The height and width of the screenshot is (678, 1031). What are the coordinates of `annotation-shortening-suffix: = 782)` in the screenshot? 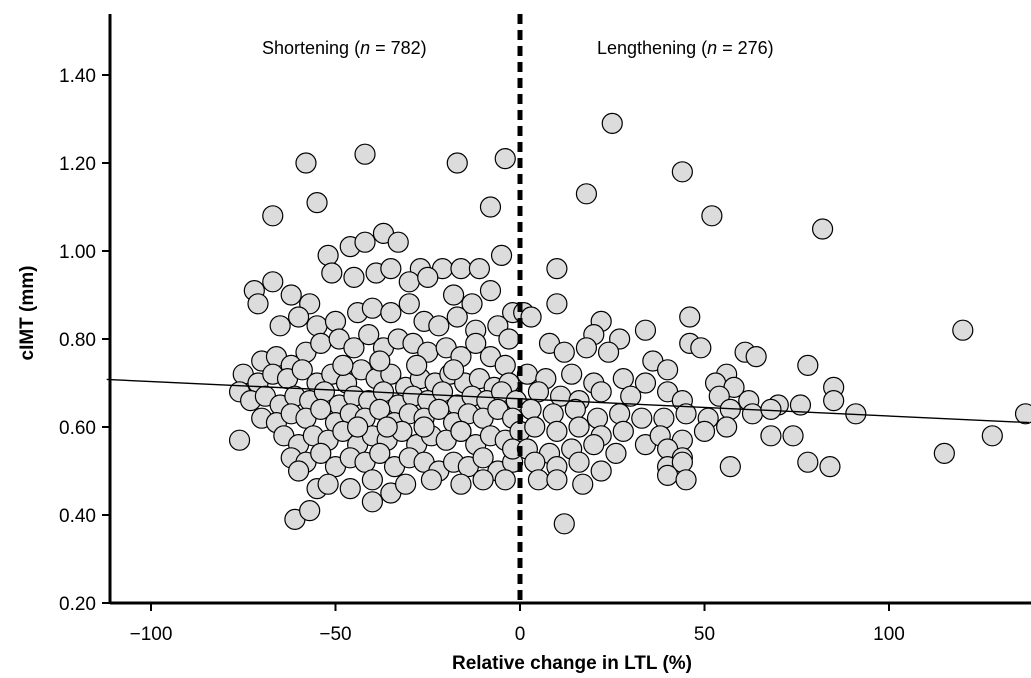 It's located at (398, 48).